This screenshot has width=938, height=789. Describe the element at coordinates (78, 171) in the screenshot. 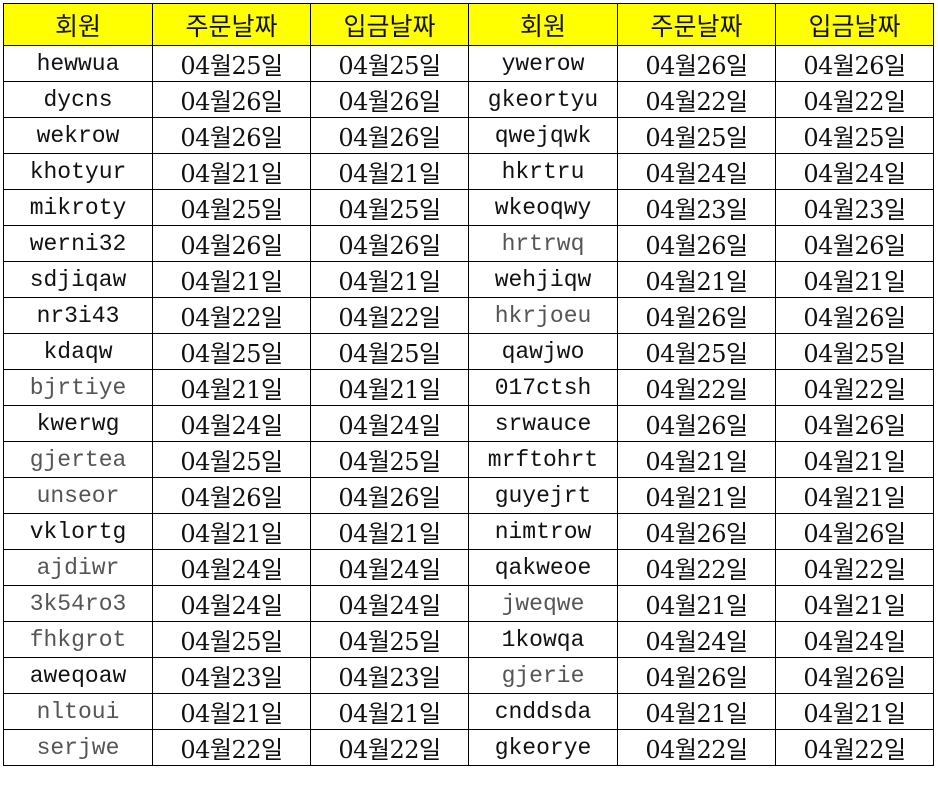

I see `member-cell: khotyur` at that location.